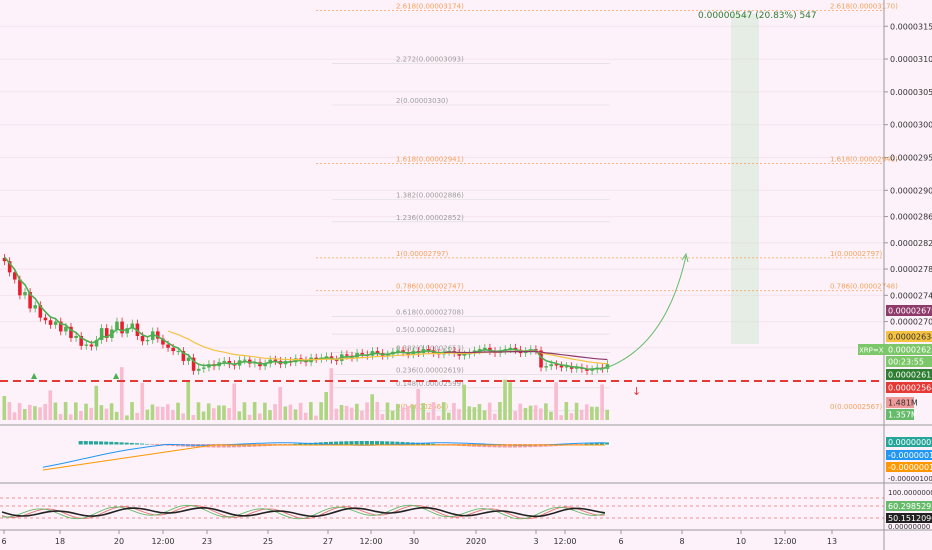  Describe the element at coordinates (430, 384) in the screenshot. I see `fib-label: 0.148(0.00002599)` at that location.